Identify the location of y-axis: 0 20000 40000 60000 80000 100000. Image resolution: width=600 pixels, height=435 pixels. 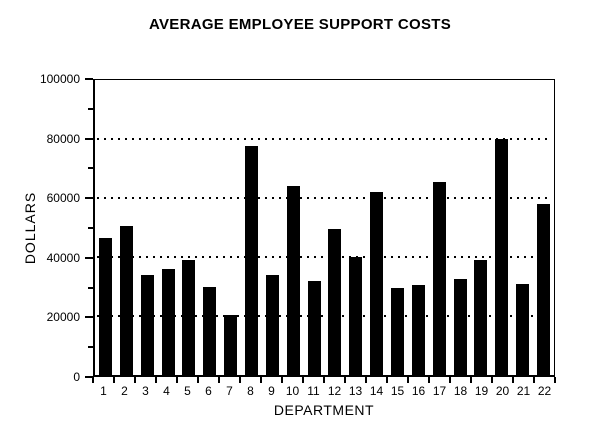
(46, 228).